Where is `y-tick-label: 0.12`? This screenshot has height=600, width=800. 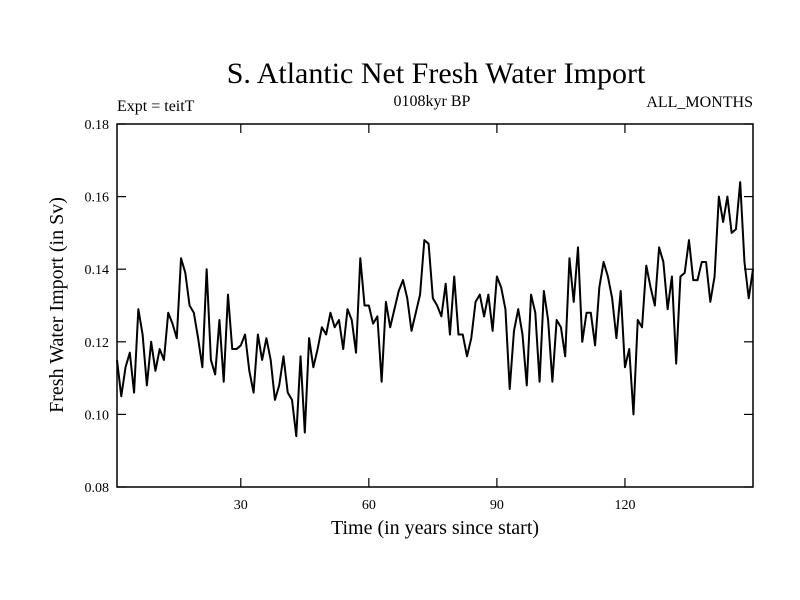
y-tick-label: 0.12 is located at coordinates (97, 343).